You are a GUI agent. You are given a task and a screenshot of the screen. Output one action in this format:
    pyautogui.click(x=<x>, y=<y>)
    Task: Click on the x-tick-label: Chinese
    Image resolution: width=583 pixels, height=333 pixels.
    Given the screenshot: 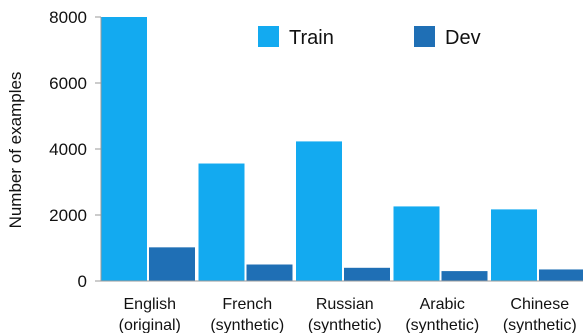 What is the action you would take?
    pyautogui.click(x=539, y=304)
    